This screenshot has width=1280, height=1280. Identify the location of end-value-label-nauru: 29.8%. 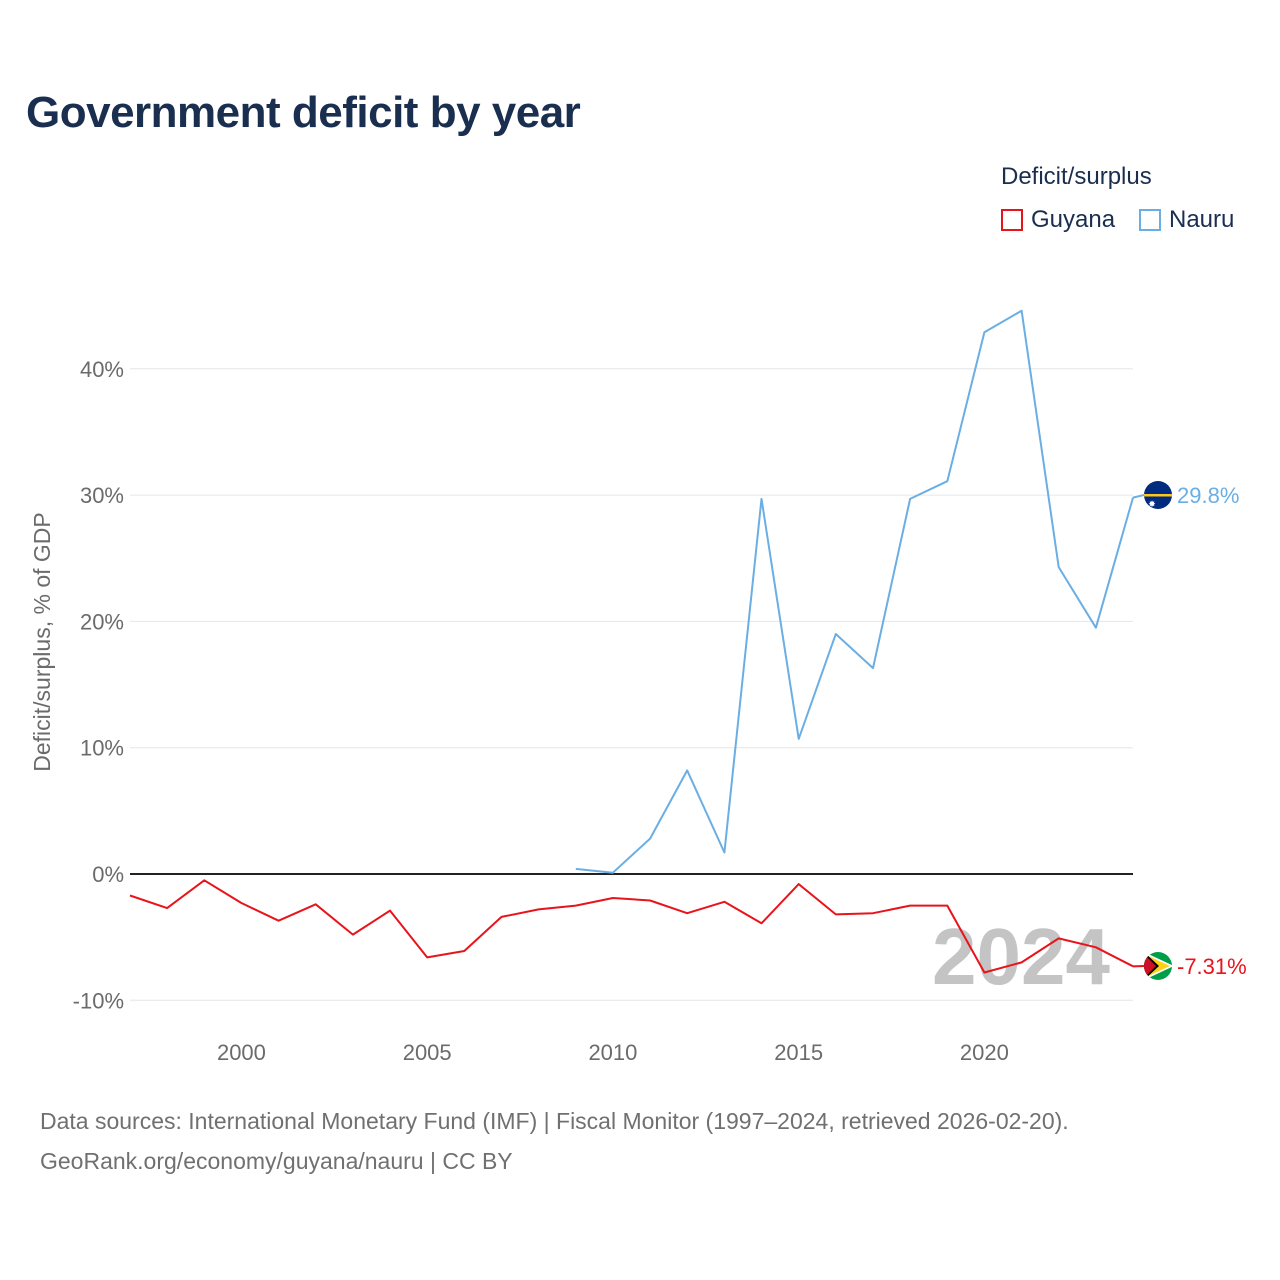
(1208, 495).